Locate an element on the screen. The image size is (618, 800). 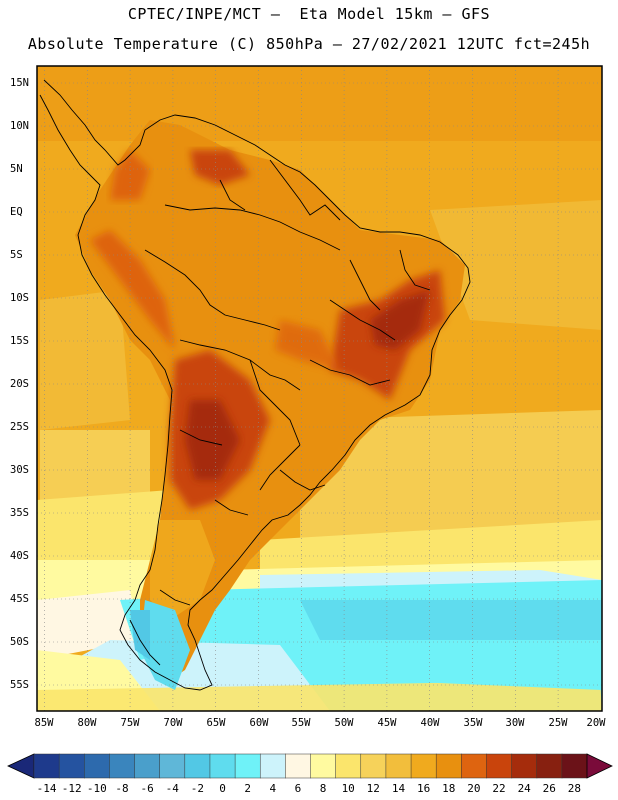
lat-label: 5N is located at coordinates (16, 169).